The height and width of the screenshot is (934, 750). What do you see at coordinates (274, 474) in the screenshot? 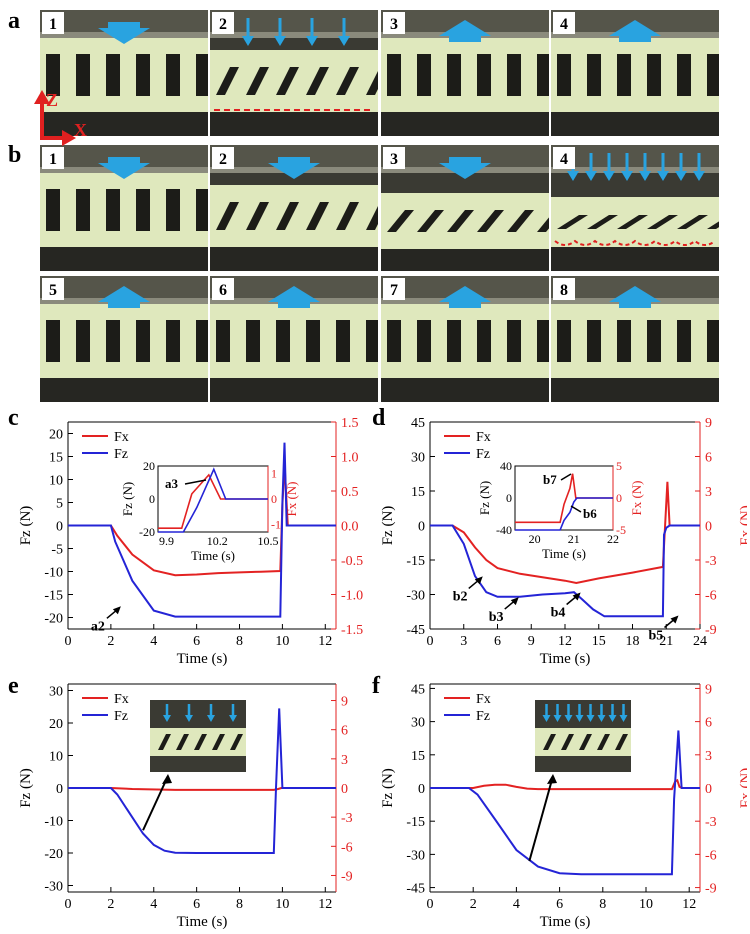
I see `inset-y2-tick-label: 1` at bounding box center [274, 474].